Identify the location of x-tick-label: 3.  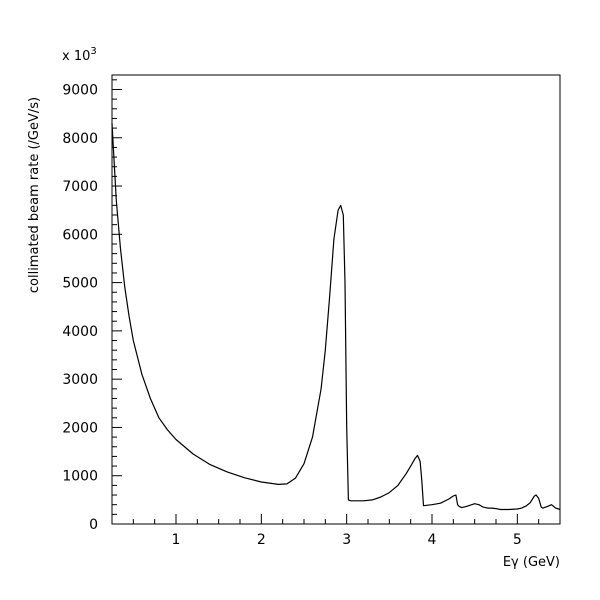
(346, 540).